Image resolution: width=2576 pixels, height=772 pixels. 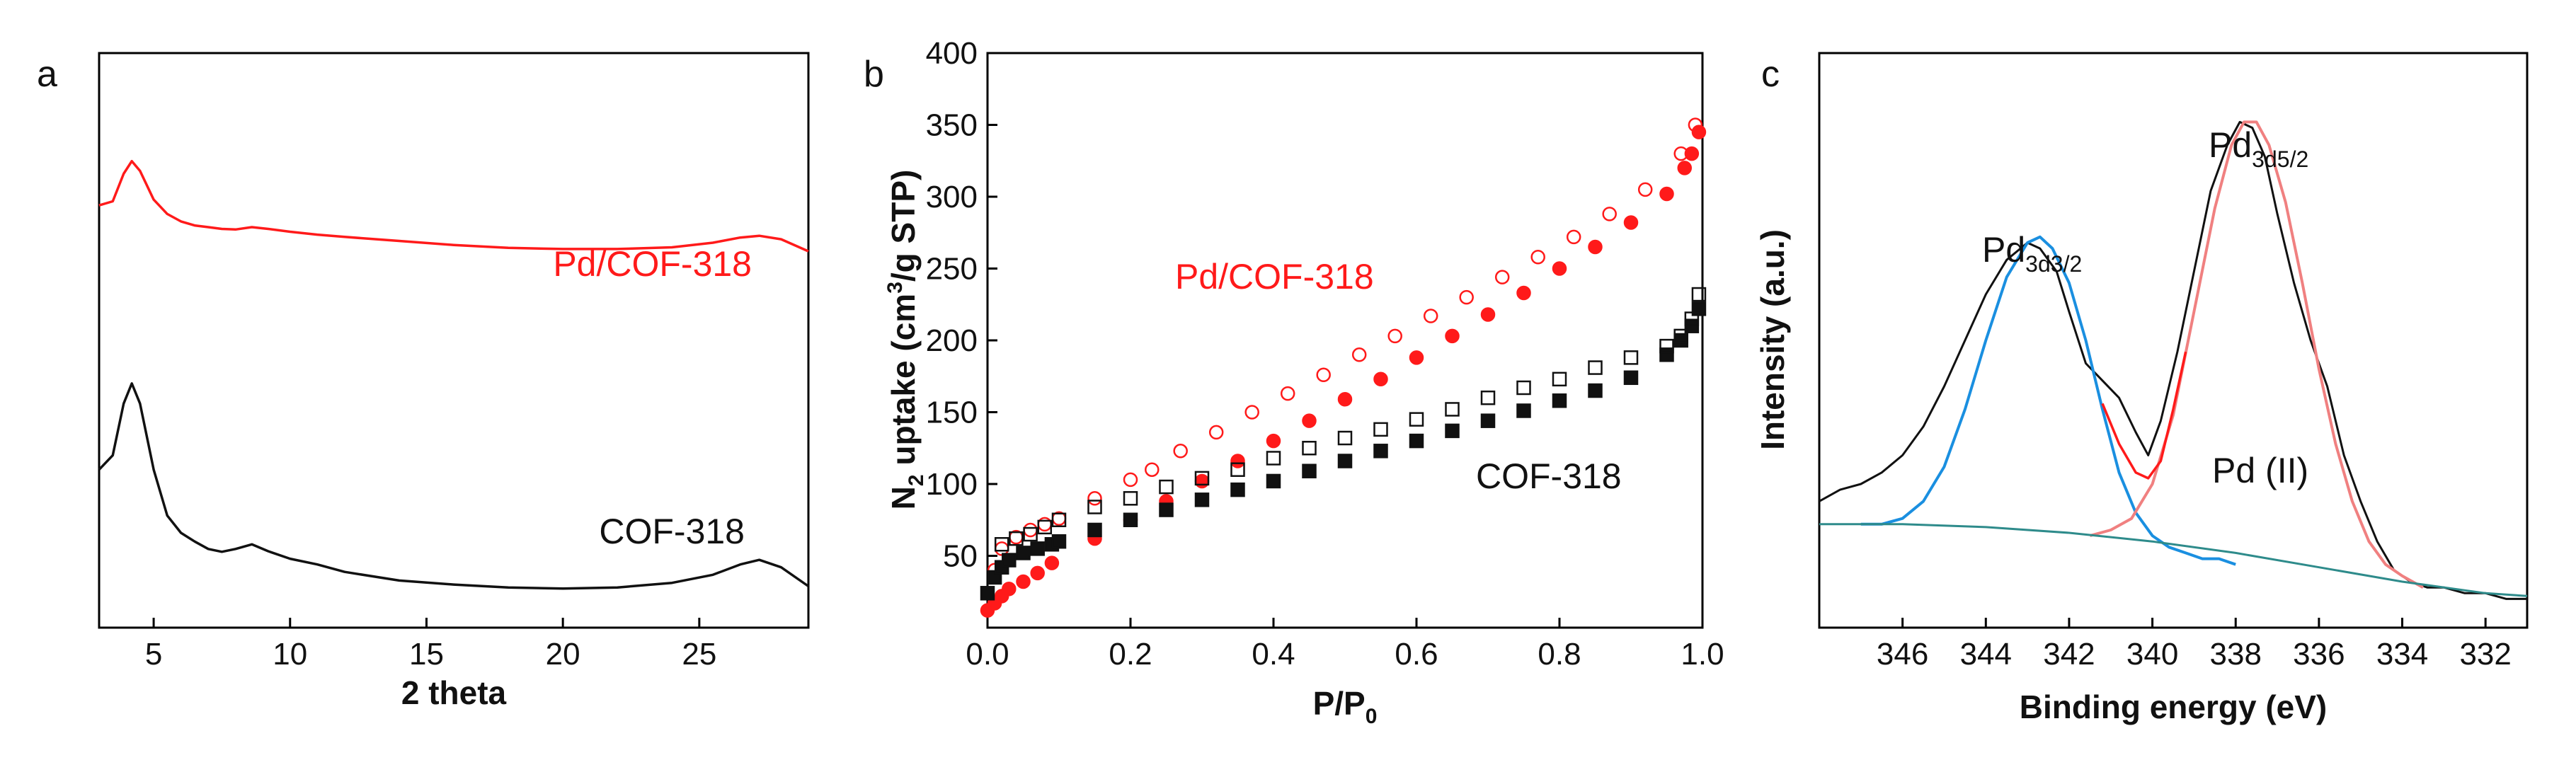 What do you see at coordinates (874, 74) in the screenshot?
I see `panel-letter-b: b` at bounding box center [874, 74].